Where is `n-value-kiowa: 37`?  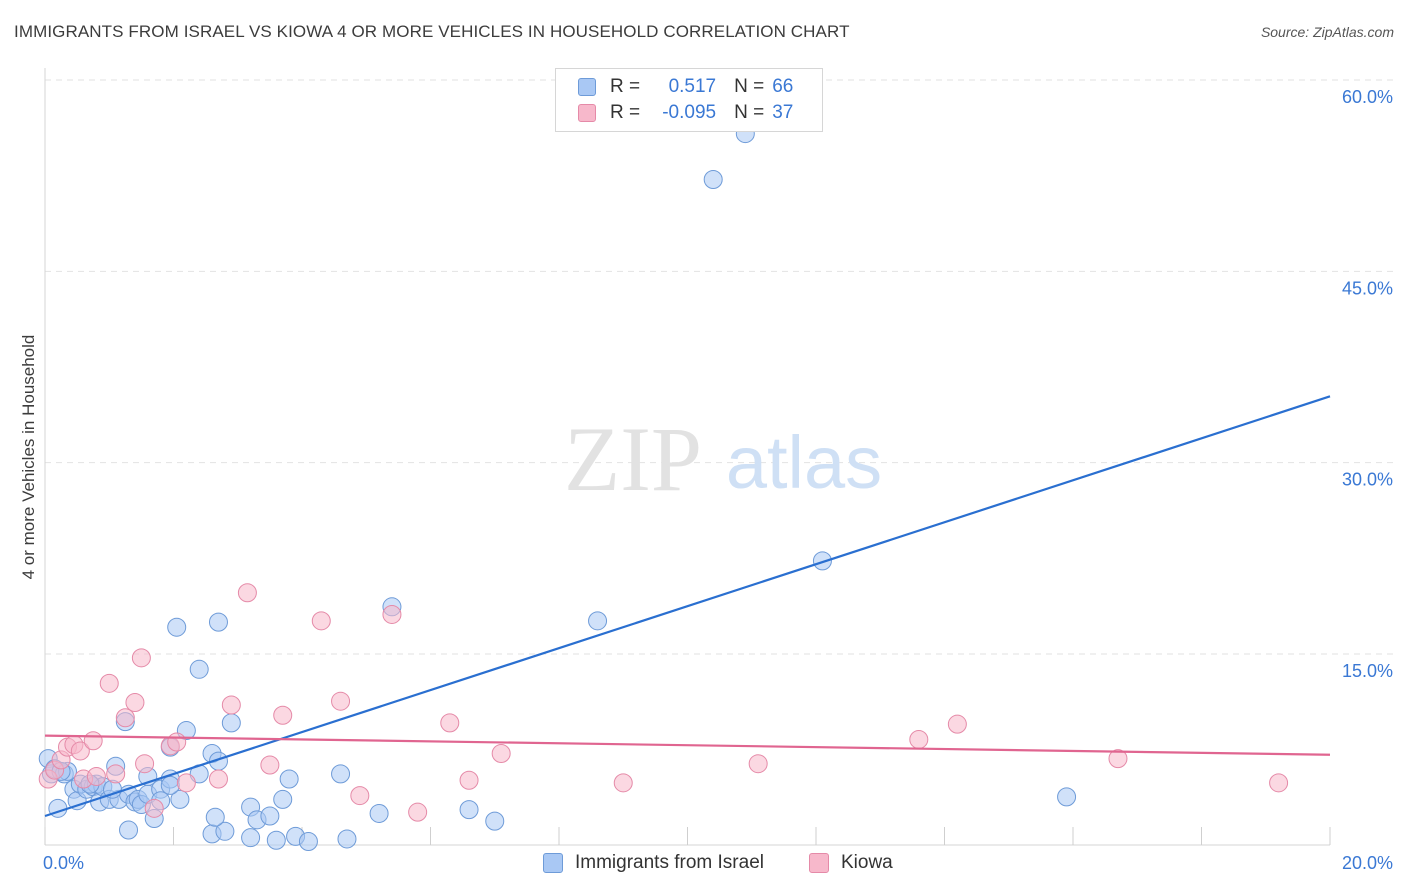
n-value-kiowa: 37 is located at coordinates (783, 112).